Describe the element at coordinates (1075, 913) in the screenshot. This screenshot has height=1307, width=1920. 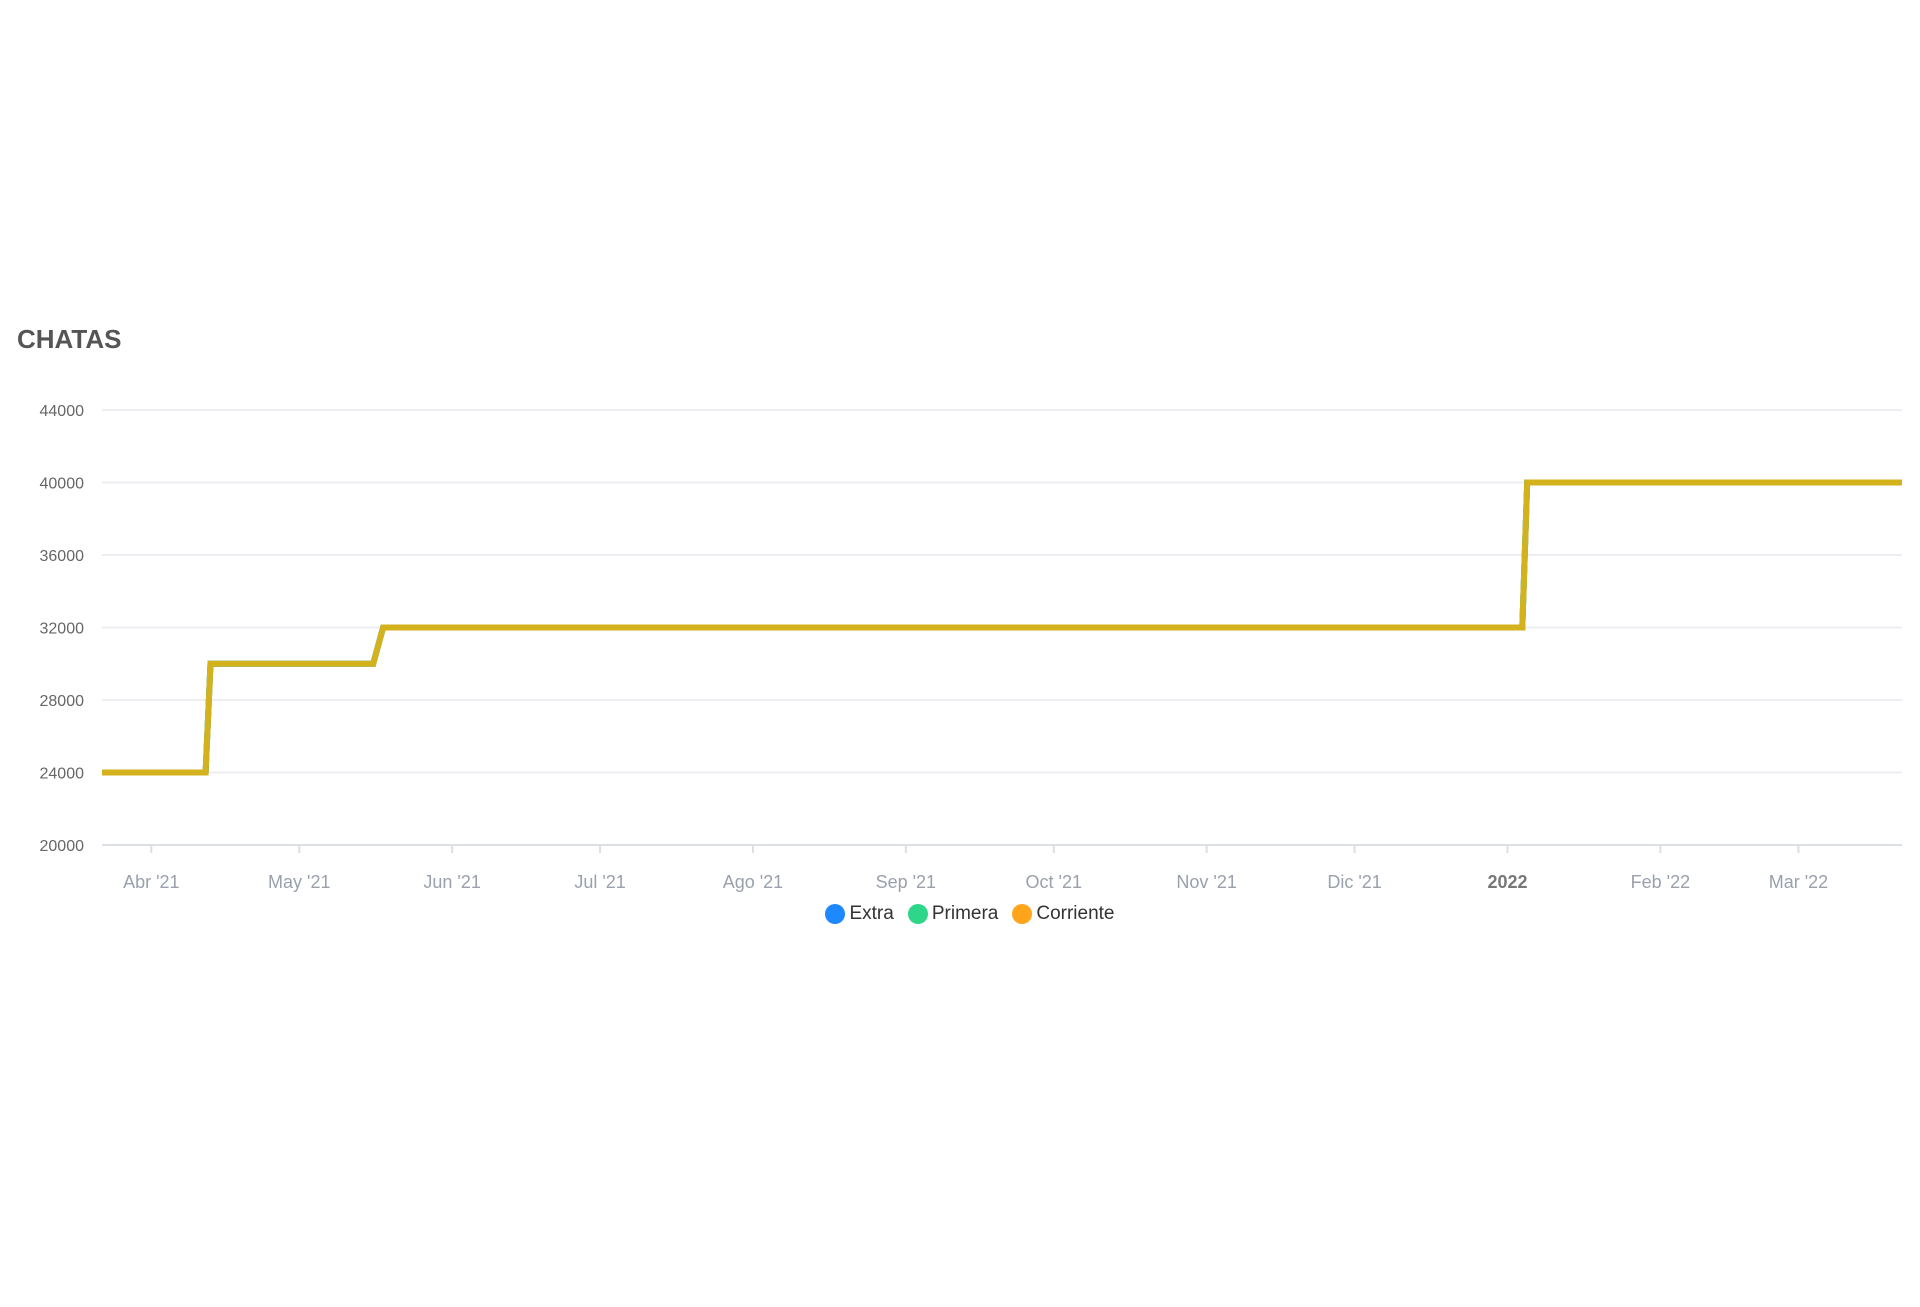
I see `legend-label: Corriente` at that location.